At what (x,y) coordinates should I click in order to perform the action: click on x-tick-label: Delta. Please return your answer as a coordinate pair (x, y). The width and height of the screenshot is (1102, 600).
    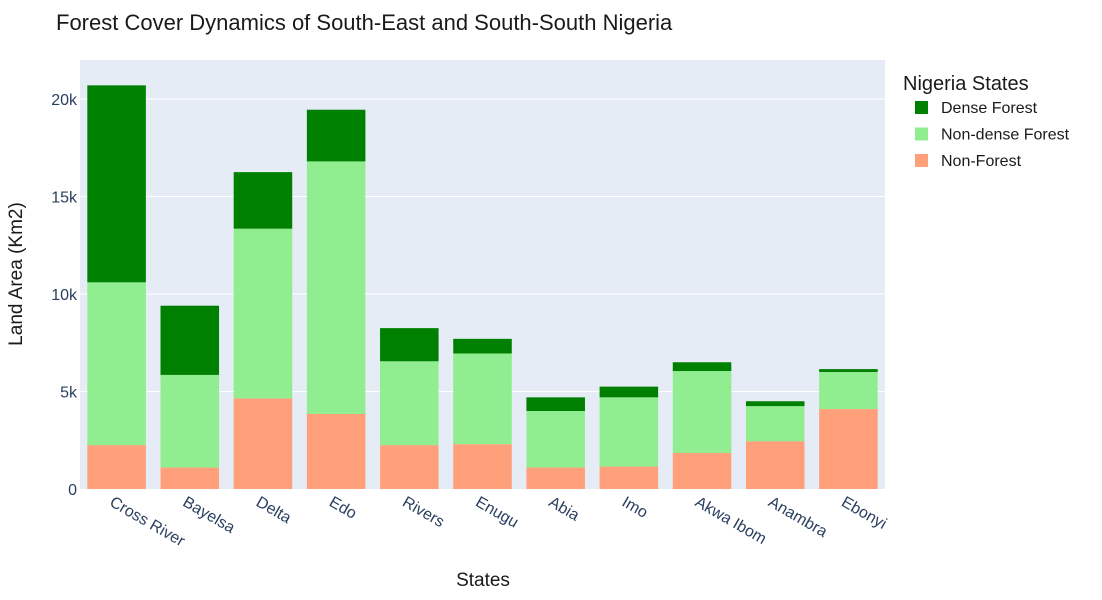
    Looking at the image, I should click on (273, 510).